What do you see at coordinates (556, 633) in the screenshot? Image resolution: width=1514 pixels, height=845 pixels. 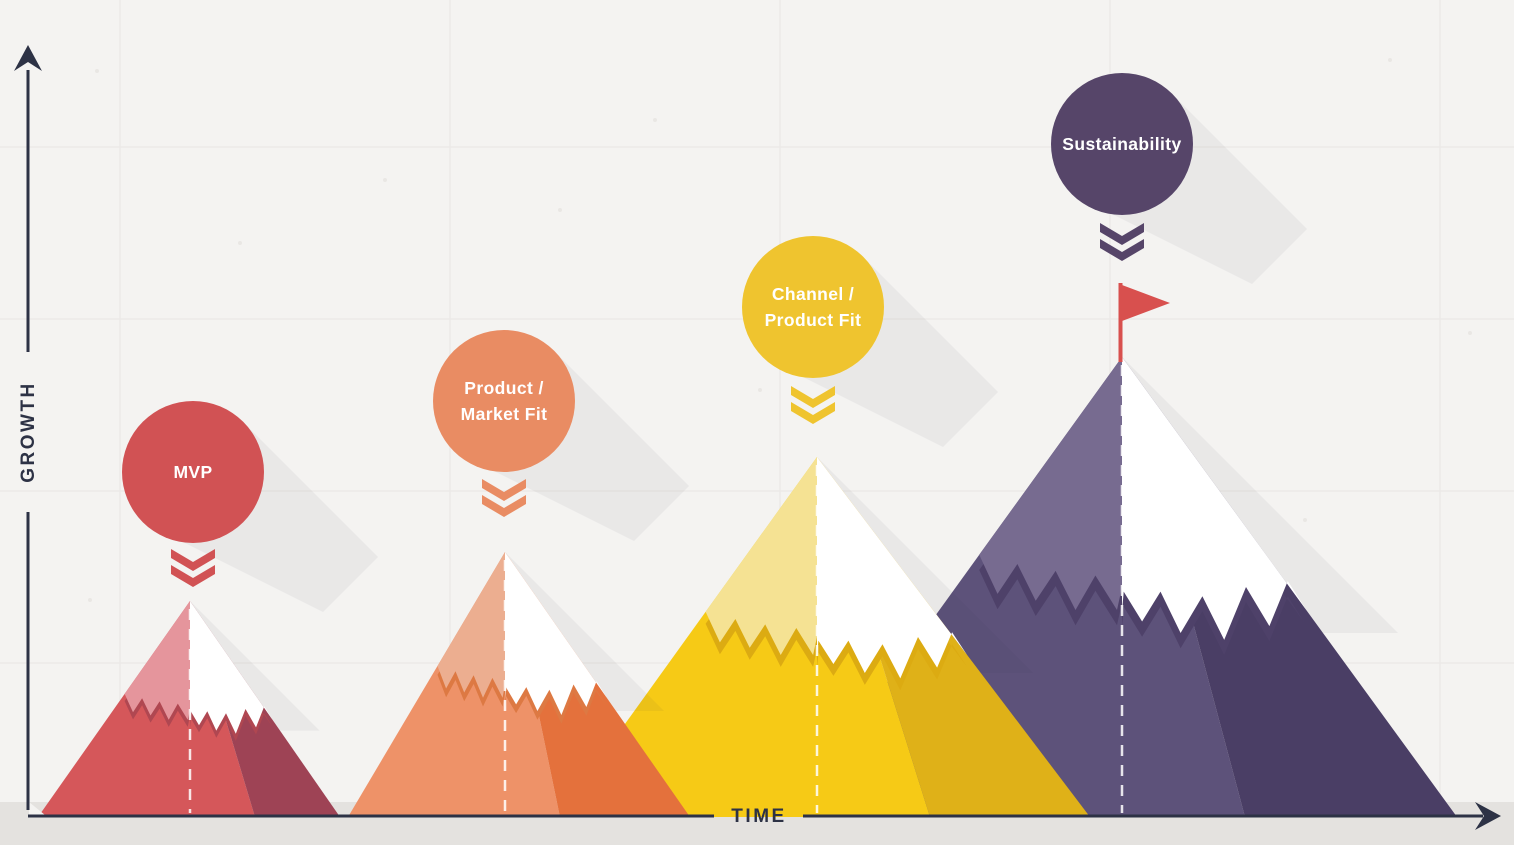 I see `snow-cap-white-product-market-fit` at bounding box center [556, 633].